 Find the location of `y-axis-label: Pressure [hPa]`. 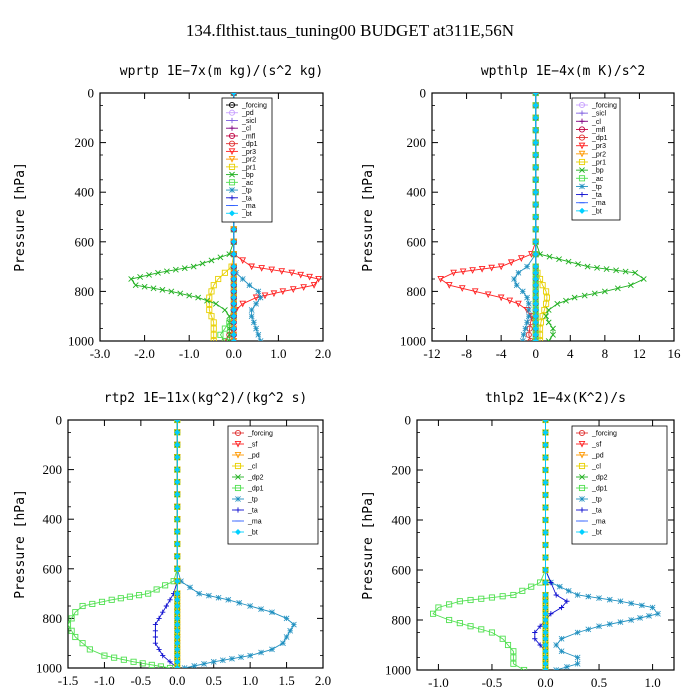

y-axis-label: Pressure [hPa] is located at coordinates (20, 217).